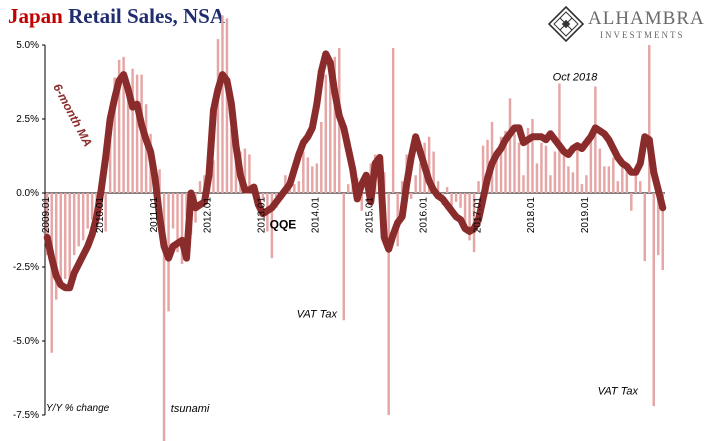 This screenshot has width=705, height=441. Describe the element at coordinates (116, 16) in the screenshot. I see `chart-title: Japan Retail Sales, NSA` at that location.